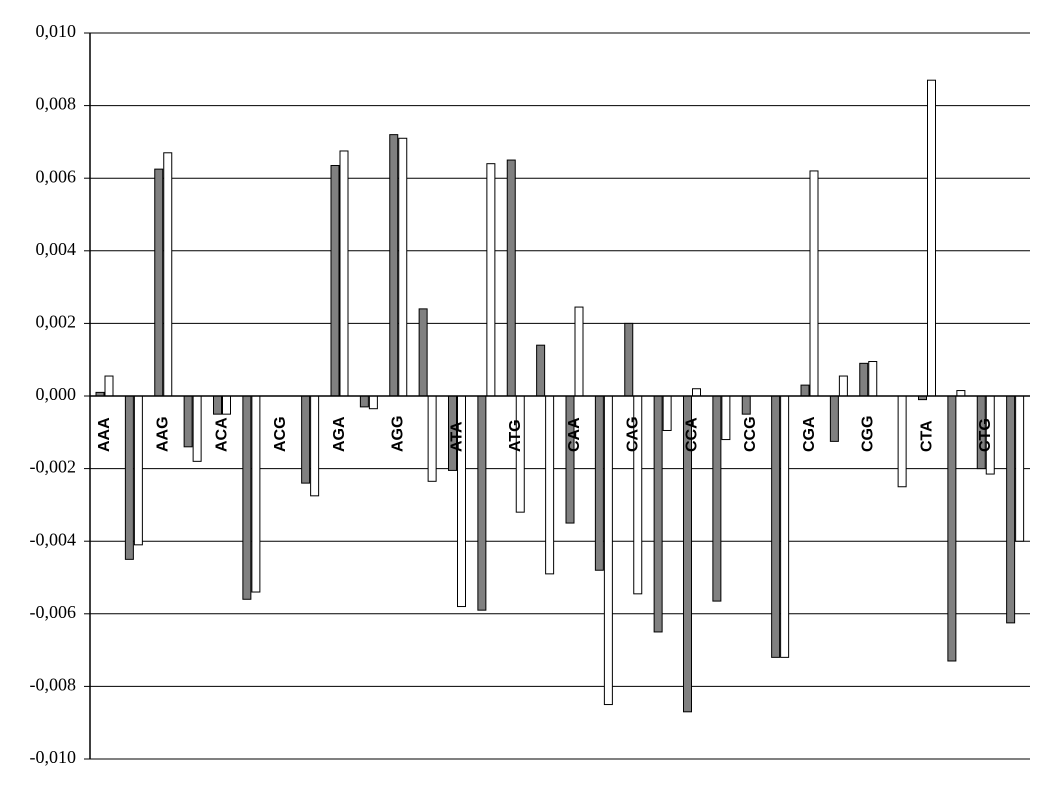 This screenshot has height=792, width=1045. What do you see at coordinates (926, 436) in the screenshot?
I see `x-tick-label: CTA` at bounding box center [926, 436].